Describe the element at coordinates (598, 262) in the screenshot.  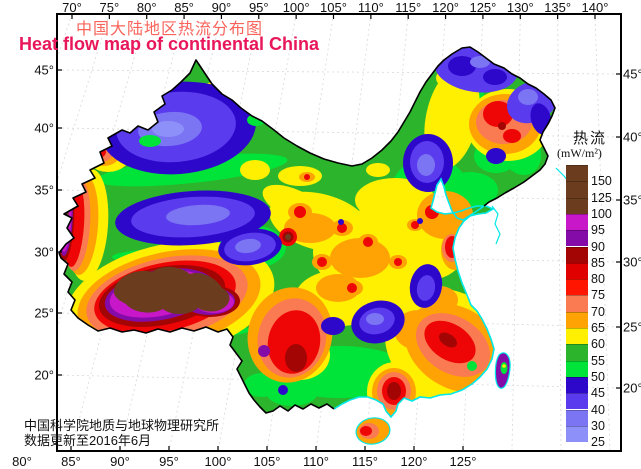
I see `legend-value-label: 85` at that location.